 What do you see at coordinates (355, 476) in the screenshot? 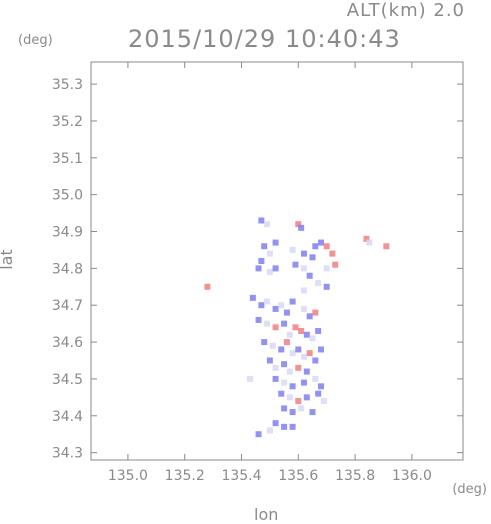
I see `x-tick-label: 135.8` at bounding box center [355, 476].